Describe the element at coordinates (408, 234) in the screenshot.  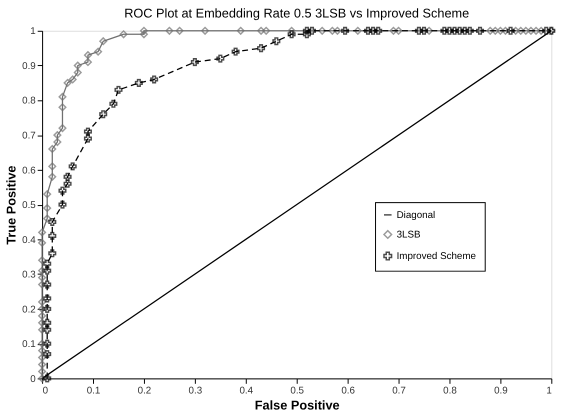
I see `legend-label: 3LSB` at that location.